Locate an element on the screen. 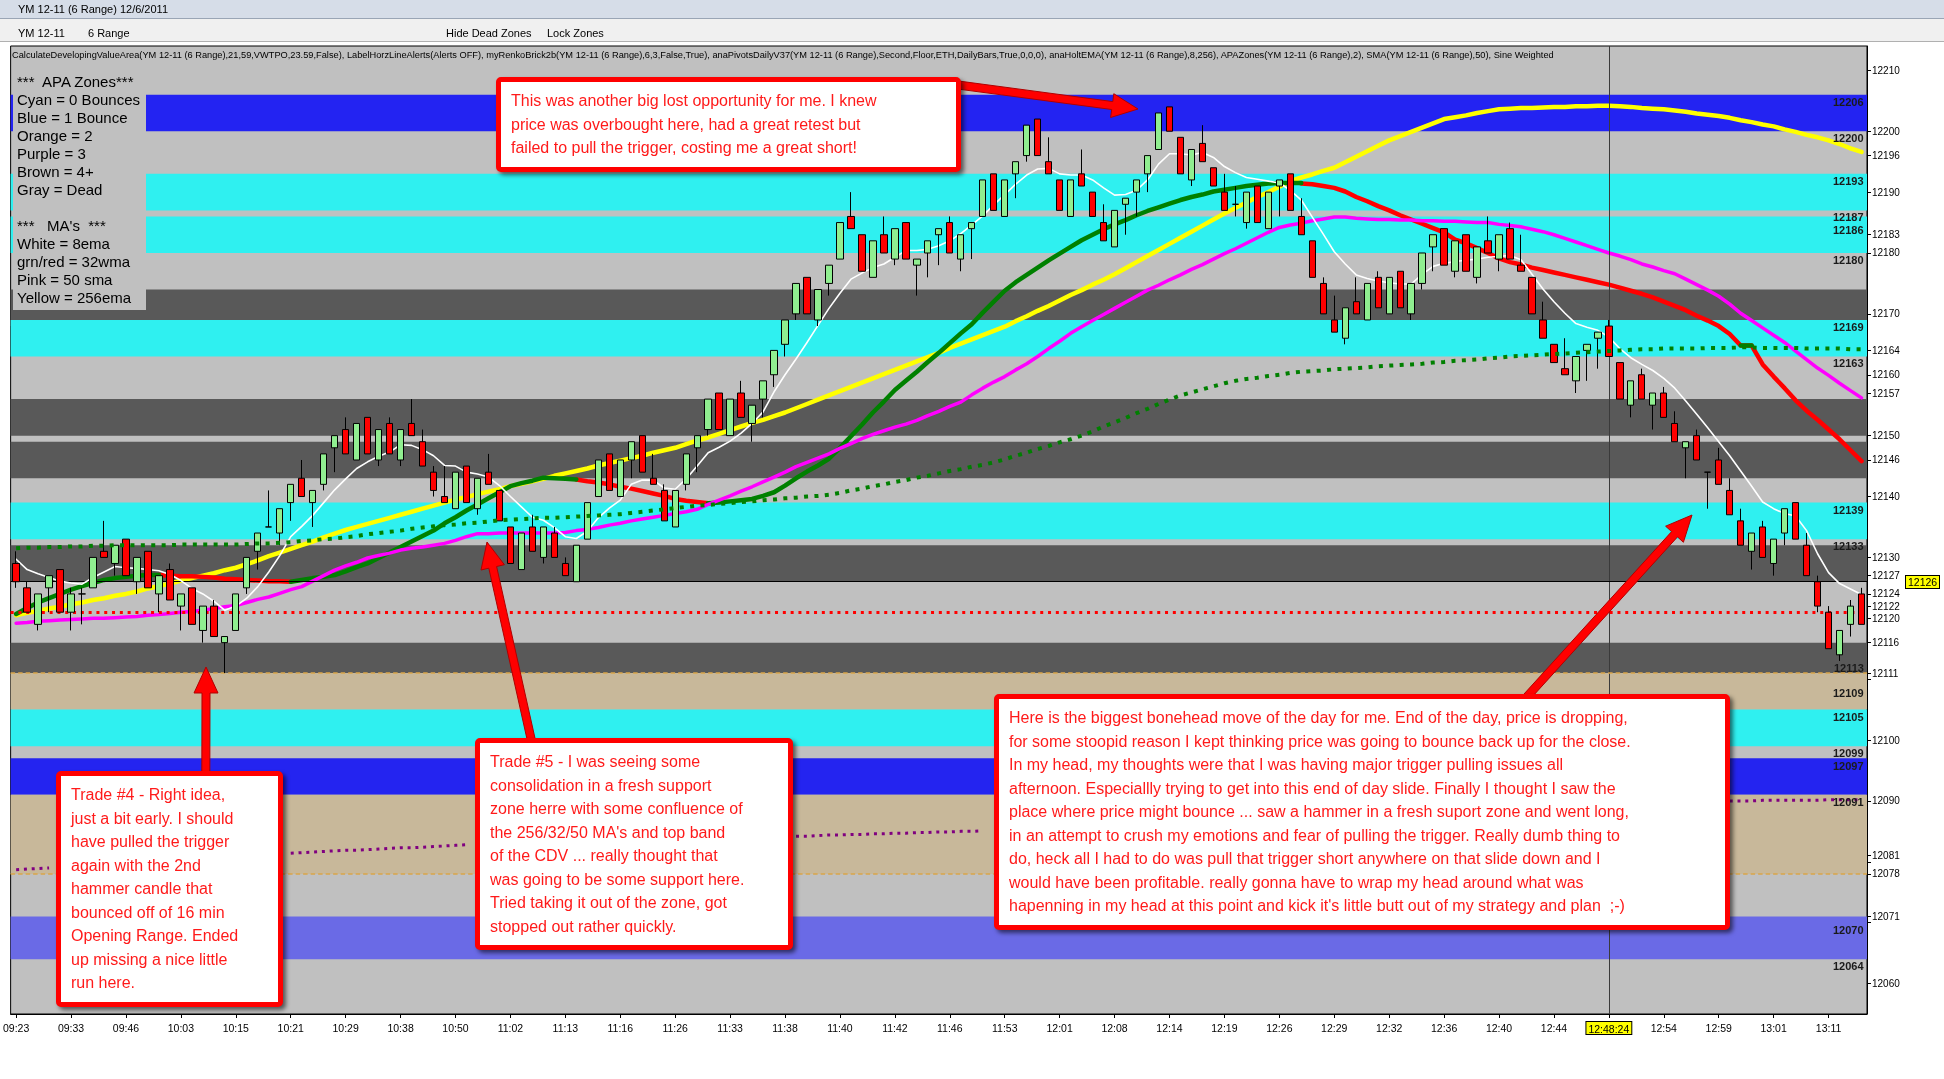  x-tick-label: 10:03 is located at coordinates (181, 1027).